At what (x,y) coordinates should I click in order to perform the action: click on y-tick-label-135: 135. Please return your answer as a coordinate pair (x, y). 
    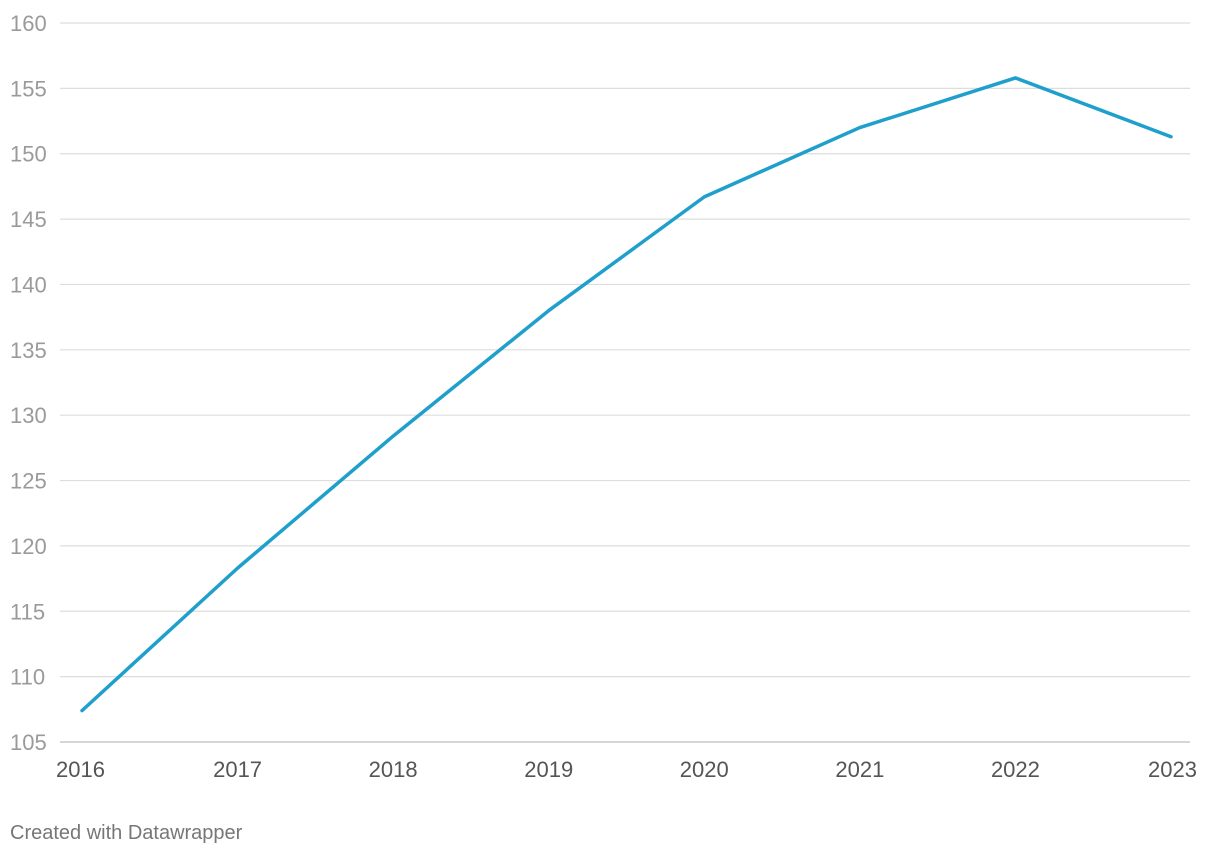
    Looking at the image, I should click on (28, 350).